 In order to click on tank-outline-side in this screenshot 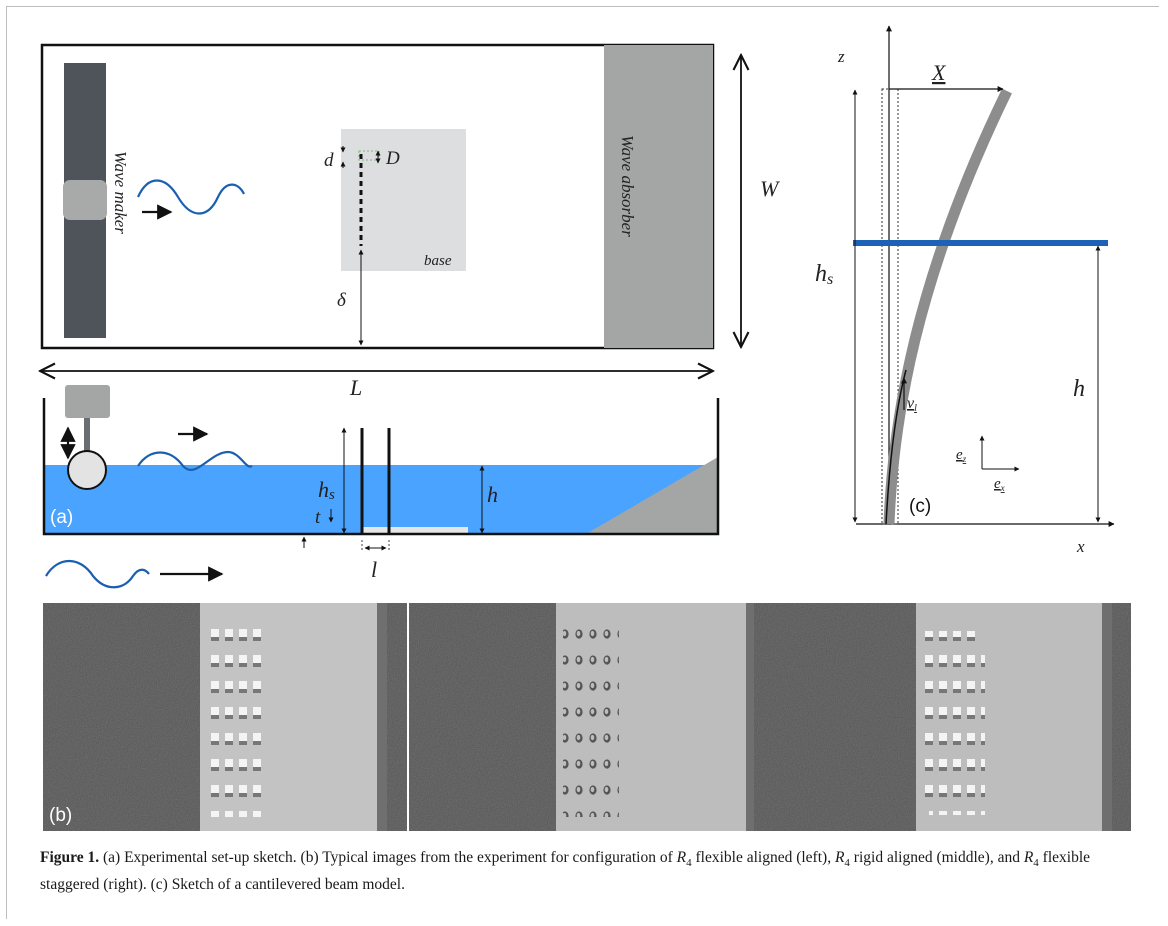, I will do `click(381, 467)`.